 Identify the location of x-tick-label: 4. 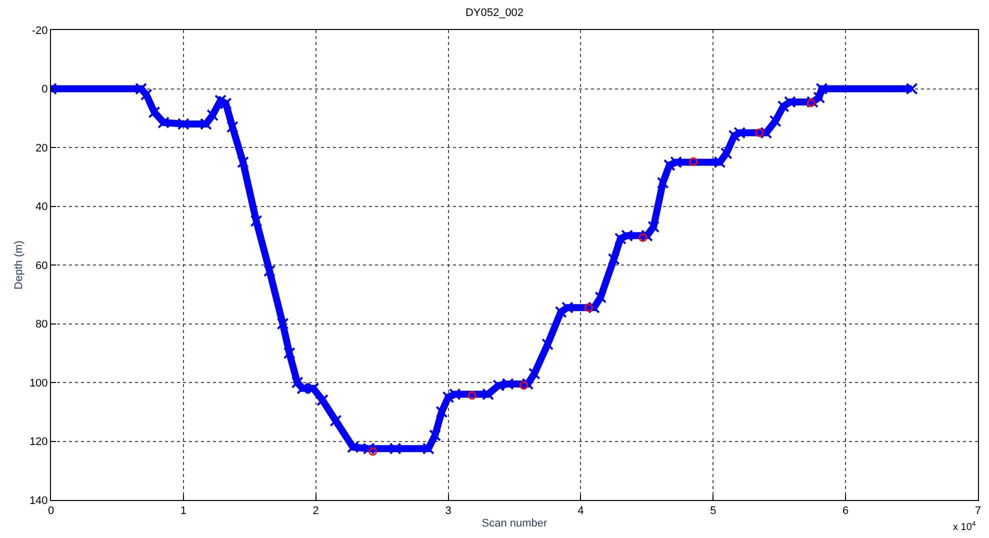
(581, 511).